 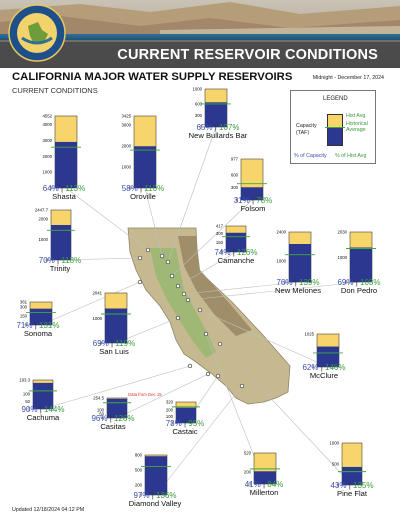 I want to click on shasta-tick-label: 4000, so click(x=47, y=124).